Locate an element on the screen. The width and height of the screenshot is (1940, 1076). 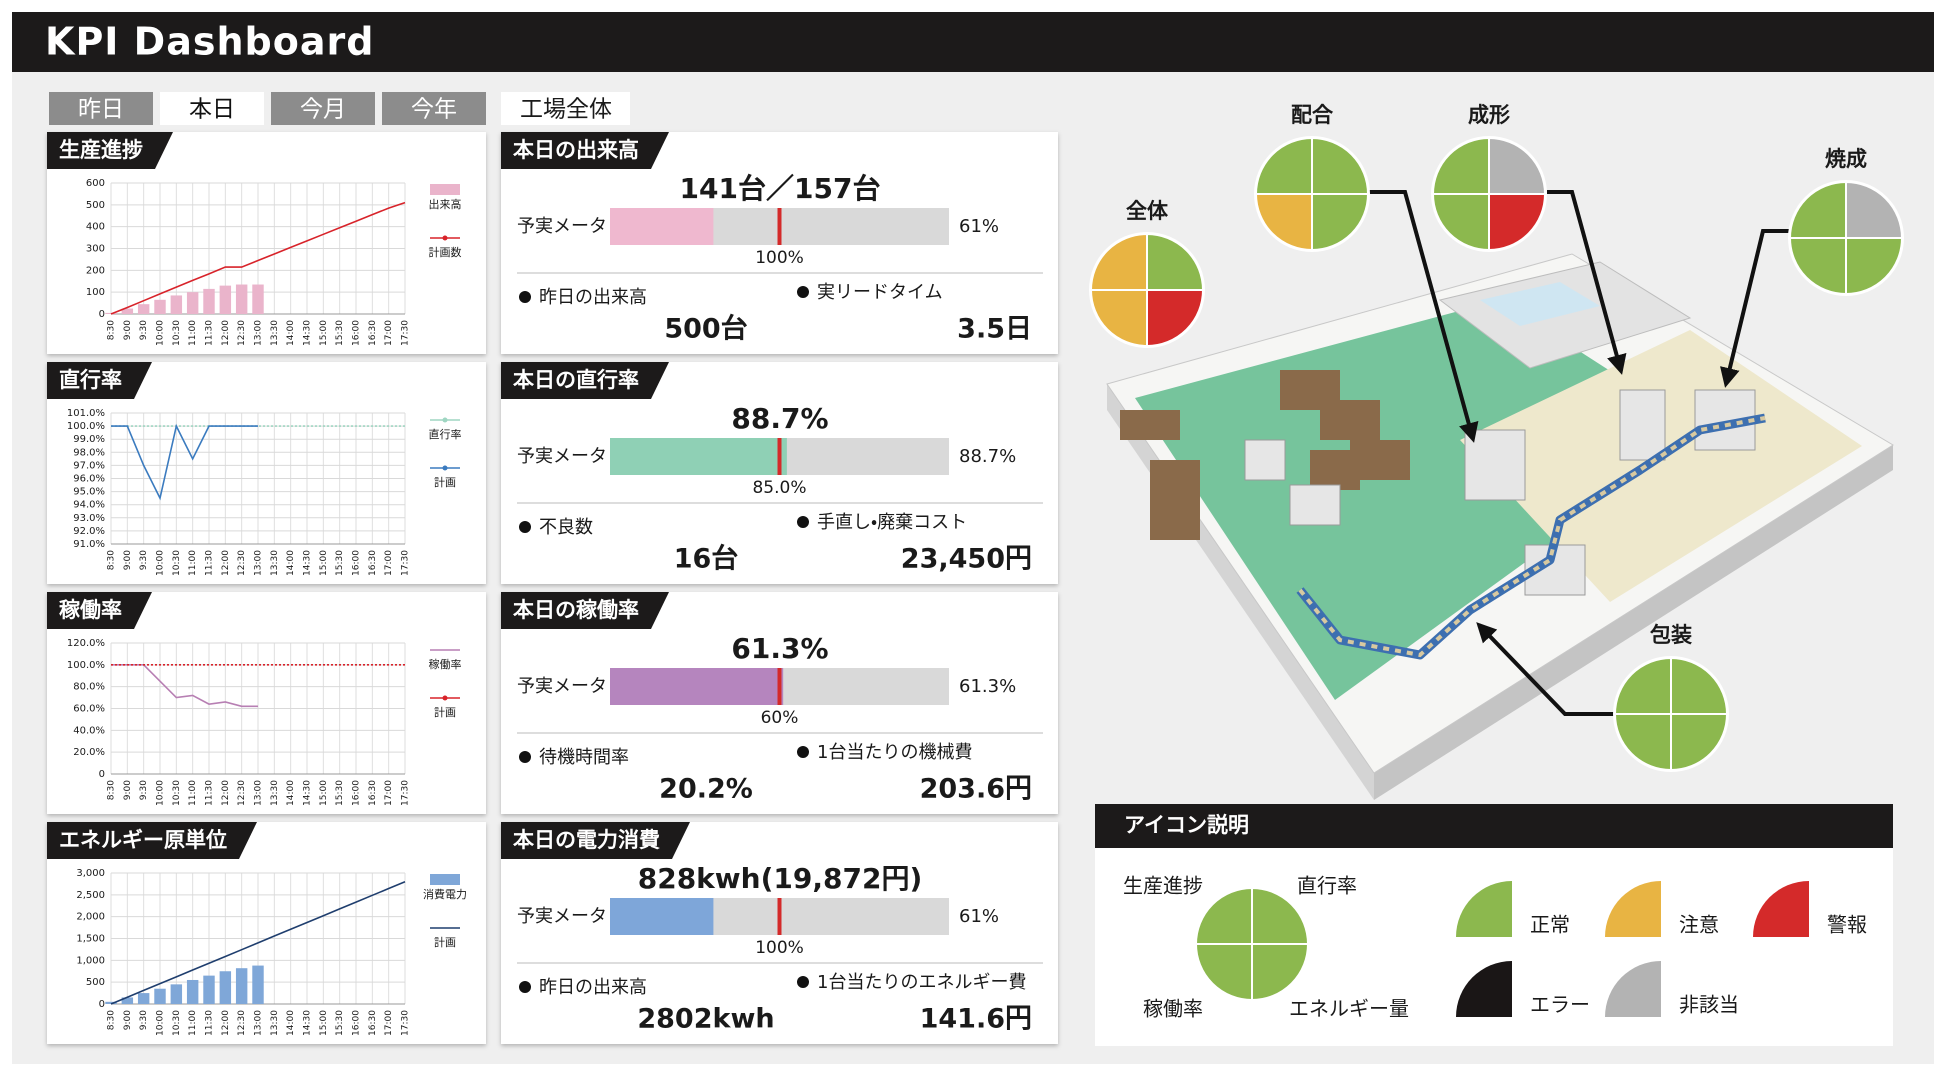
status-label: エラー is located at coordinates (1560, 1005).